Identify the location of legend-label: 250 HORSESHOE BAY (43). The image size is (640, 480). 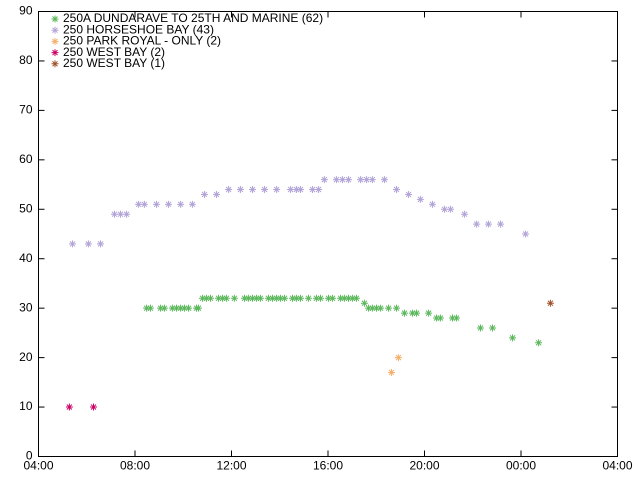
(138, 29).